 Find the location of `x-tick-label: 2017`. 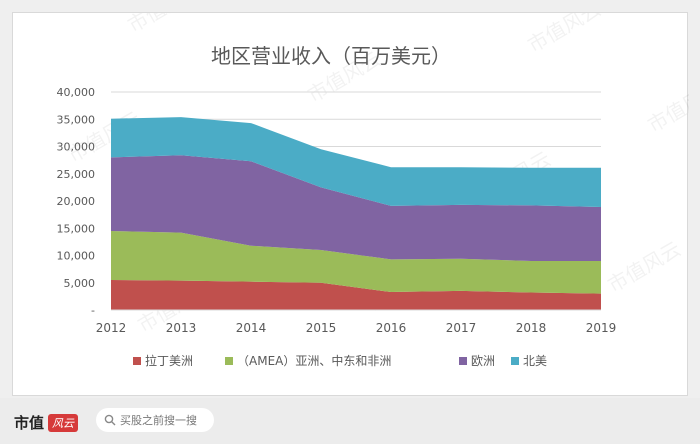

x-tick-label: 2017 is located at coordinates (461, 328).